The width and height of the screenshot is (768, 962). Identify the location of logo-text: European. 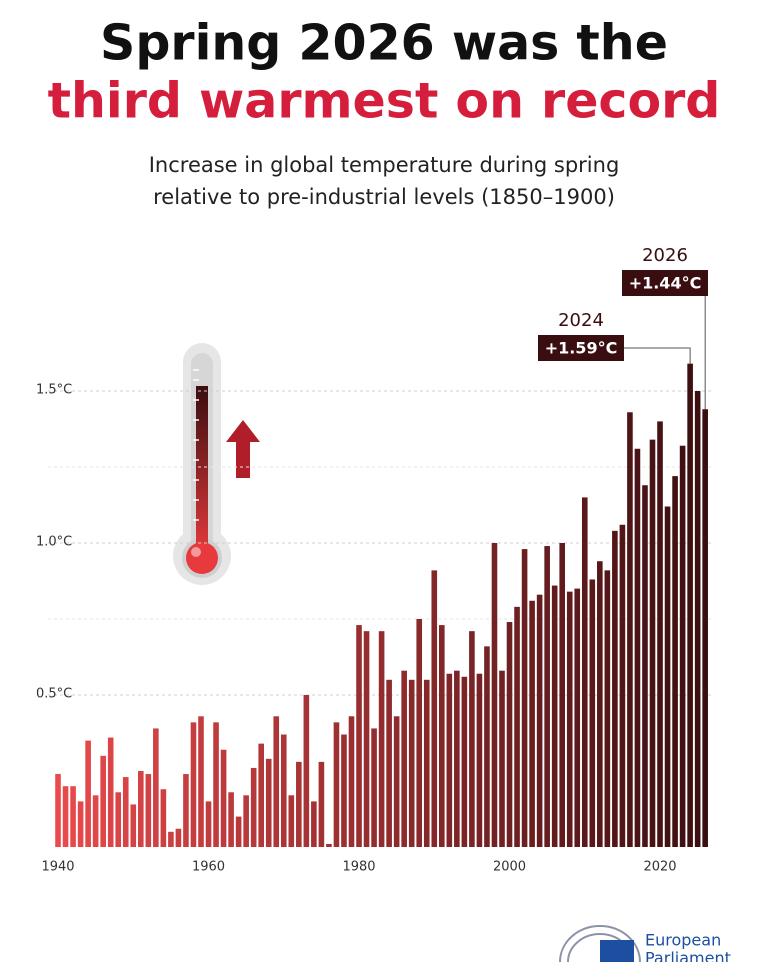
(683, 940).